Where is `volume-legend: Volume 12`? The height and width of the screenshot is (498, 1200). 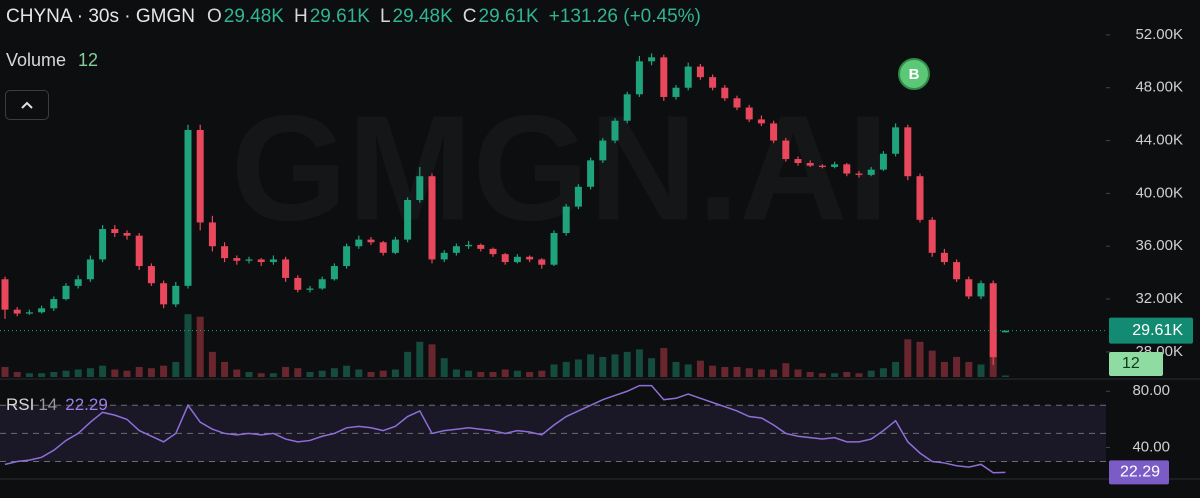
volume-legend: Volume 12 is located at coordinates (52, 60).